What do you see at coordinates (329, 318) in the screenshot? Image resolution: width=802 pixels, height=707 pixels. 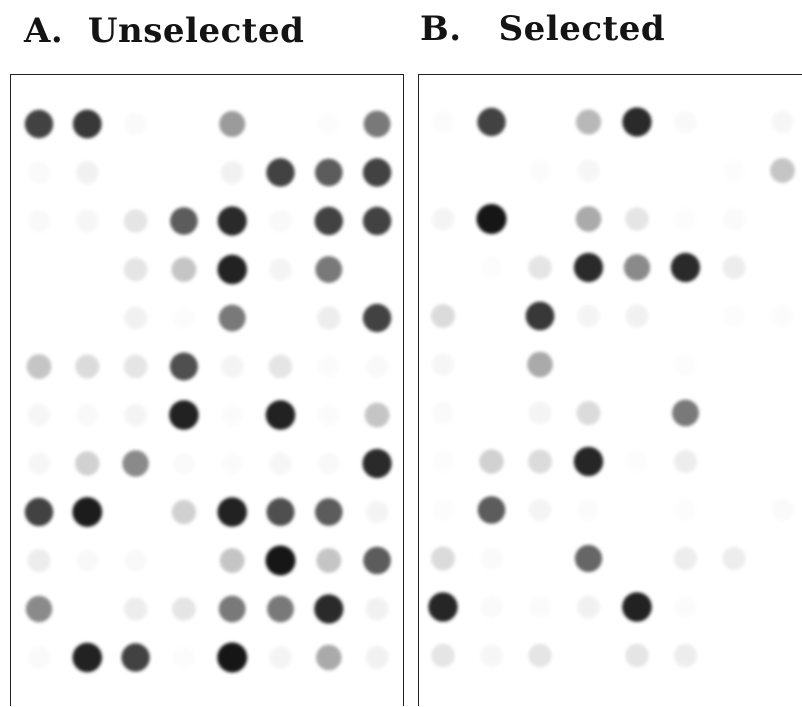 I see `panel-a-spot-r5-c7` at bounding box center [329, 318].